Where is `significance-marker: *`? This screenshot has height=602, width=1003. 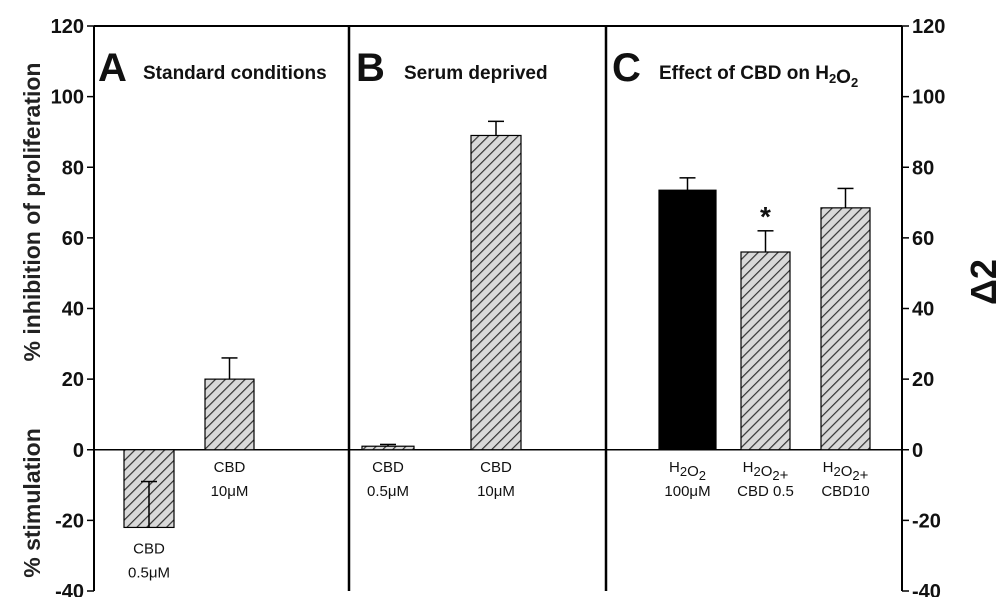 significance-marker: * is located at coordinates (765, 216).